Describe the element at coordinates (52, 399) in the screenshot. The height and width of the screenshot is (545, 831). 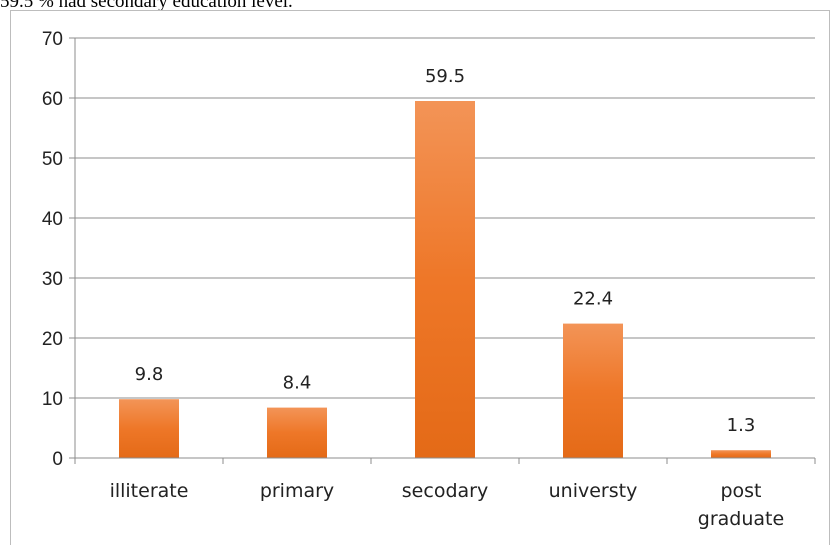
I see `y-tick-label: 10` at that location.